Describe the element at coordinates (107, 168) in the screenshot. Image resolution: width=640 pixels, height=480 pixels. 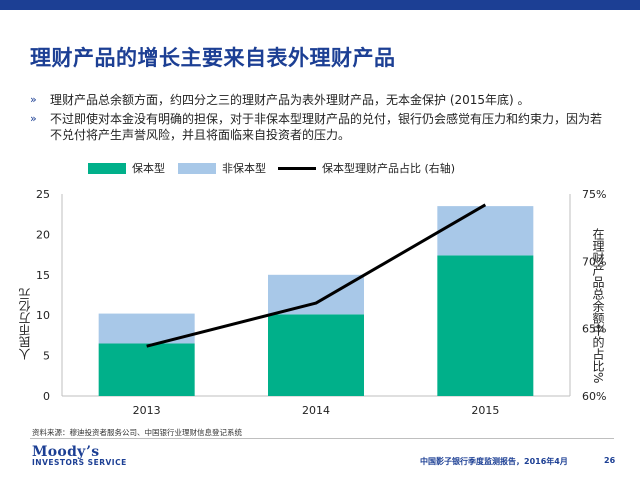
I see `legend-swatch-guaranteed` at that location.